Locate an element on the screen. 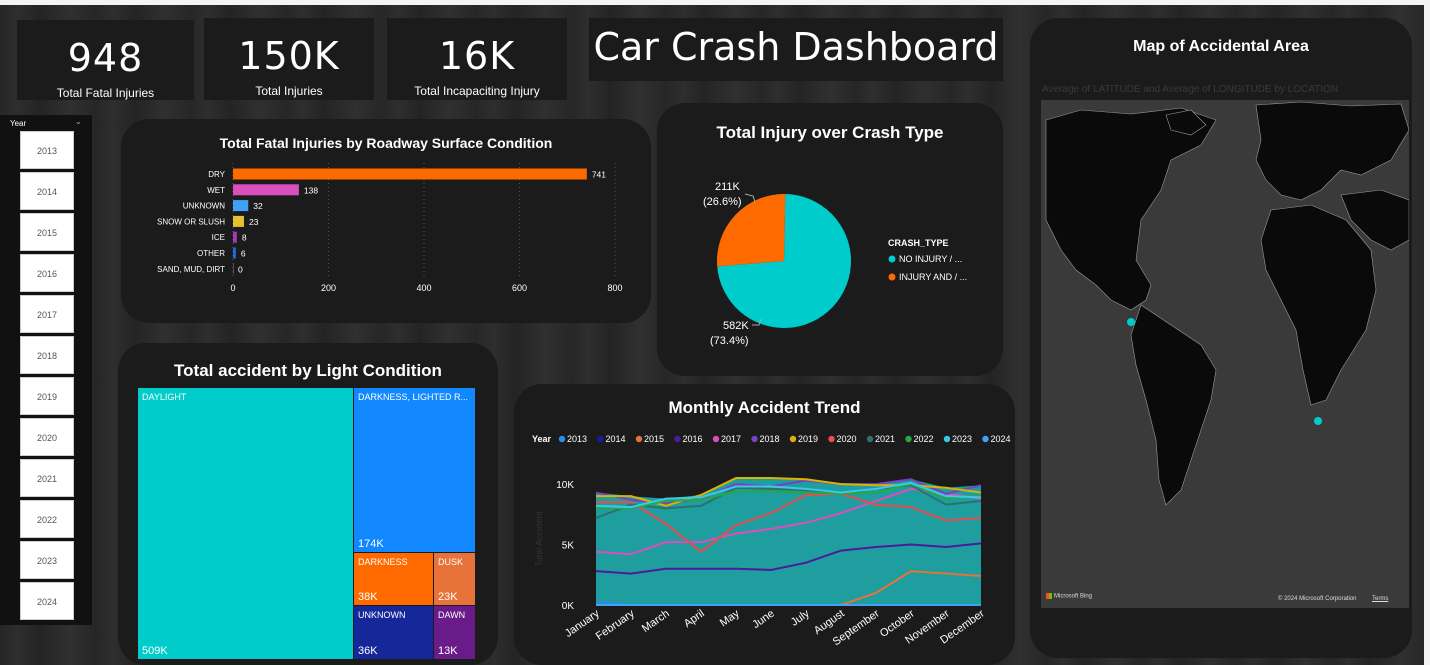 The width and height of the screenshot is (1430, 665). legend-title: CRASH_TYPE is located at coordinates (918, 243).